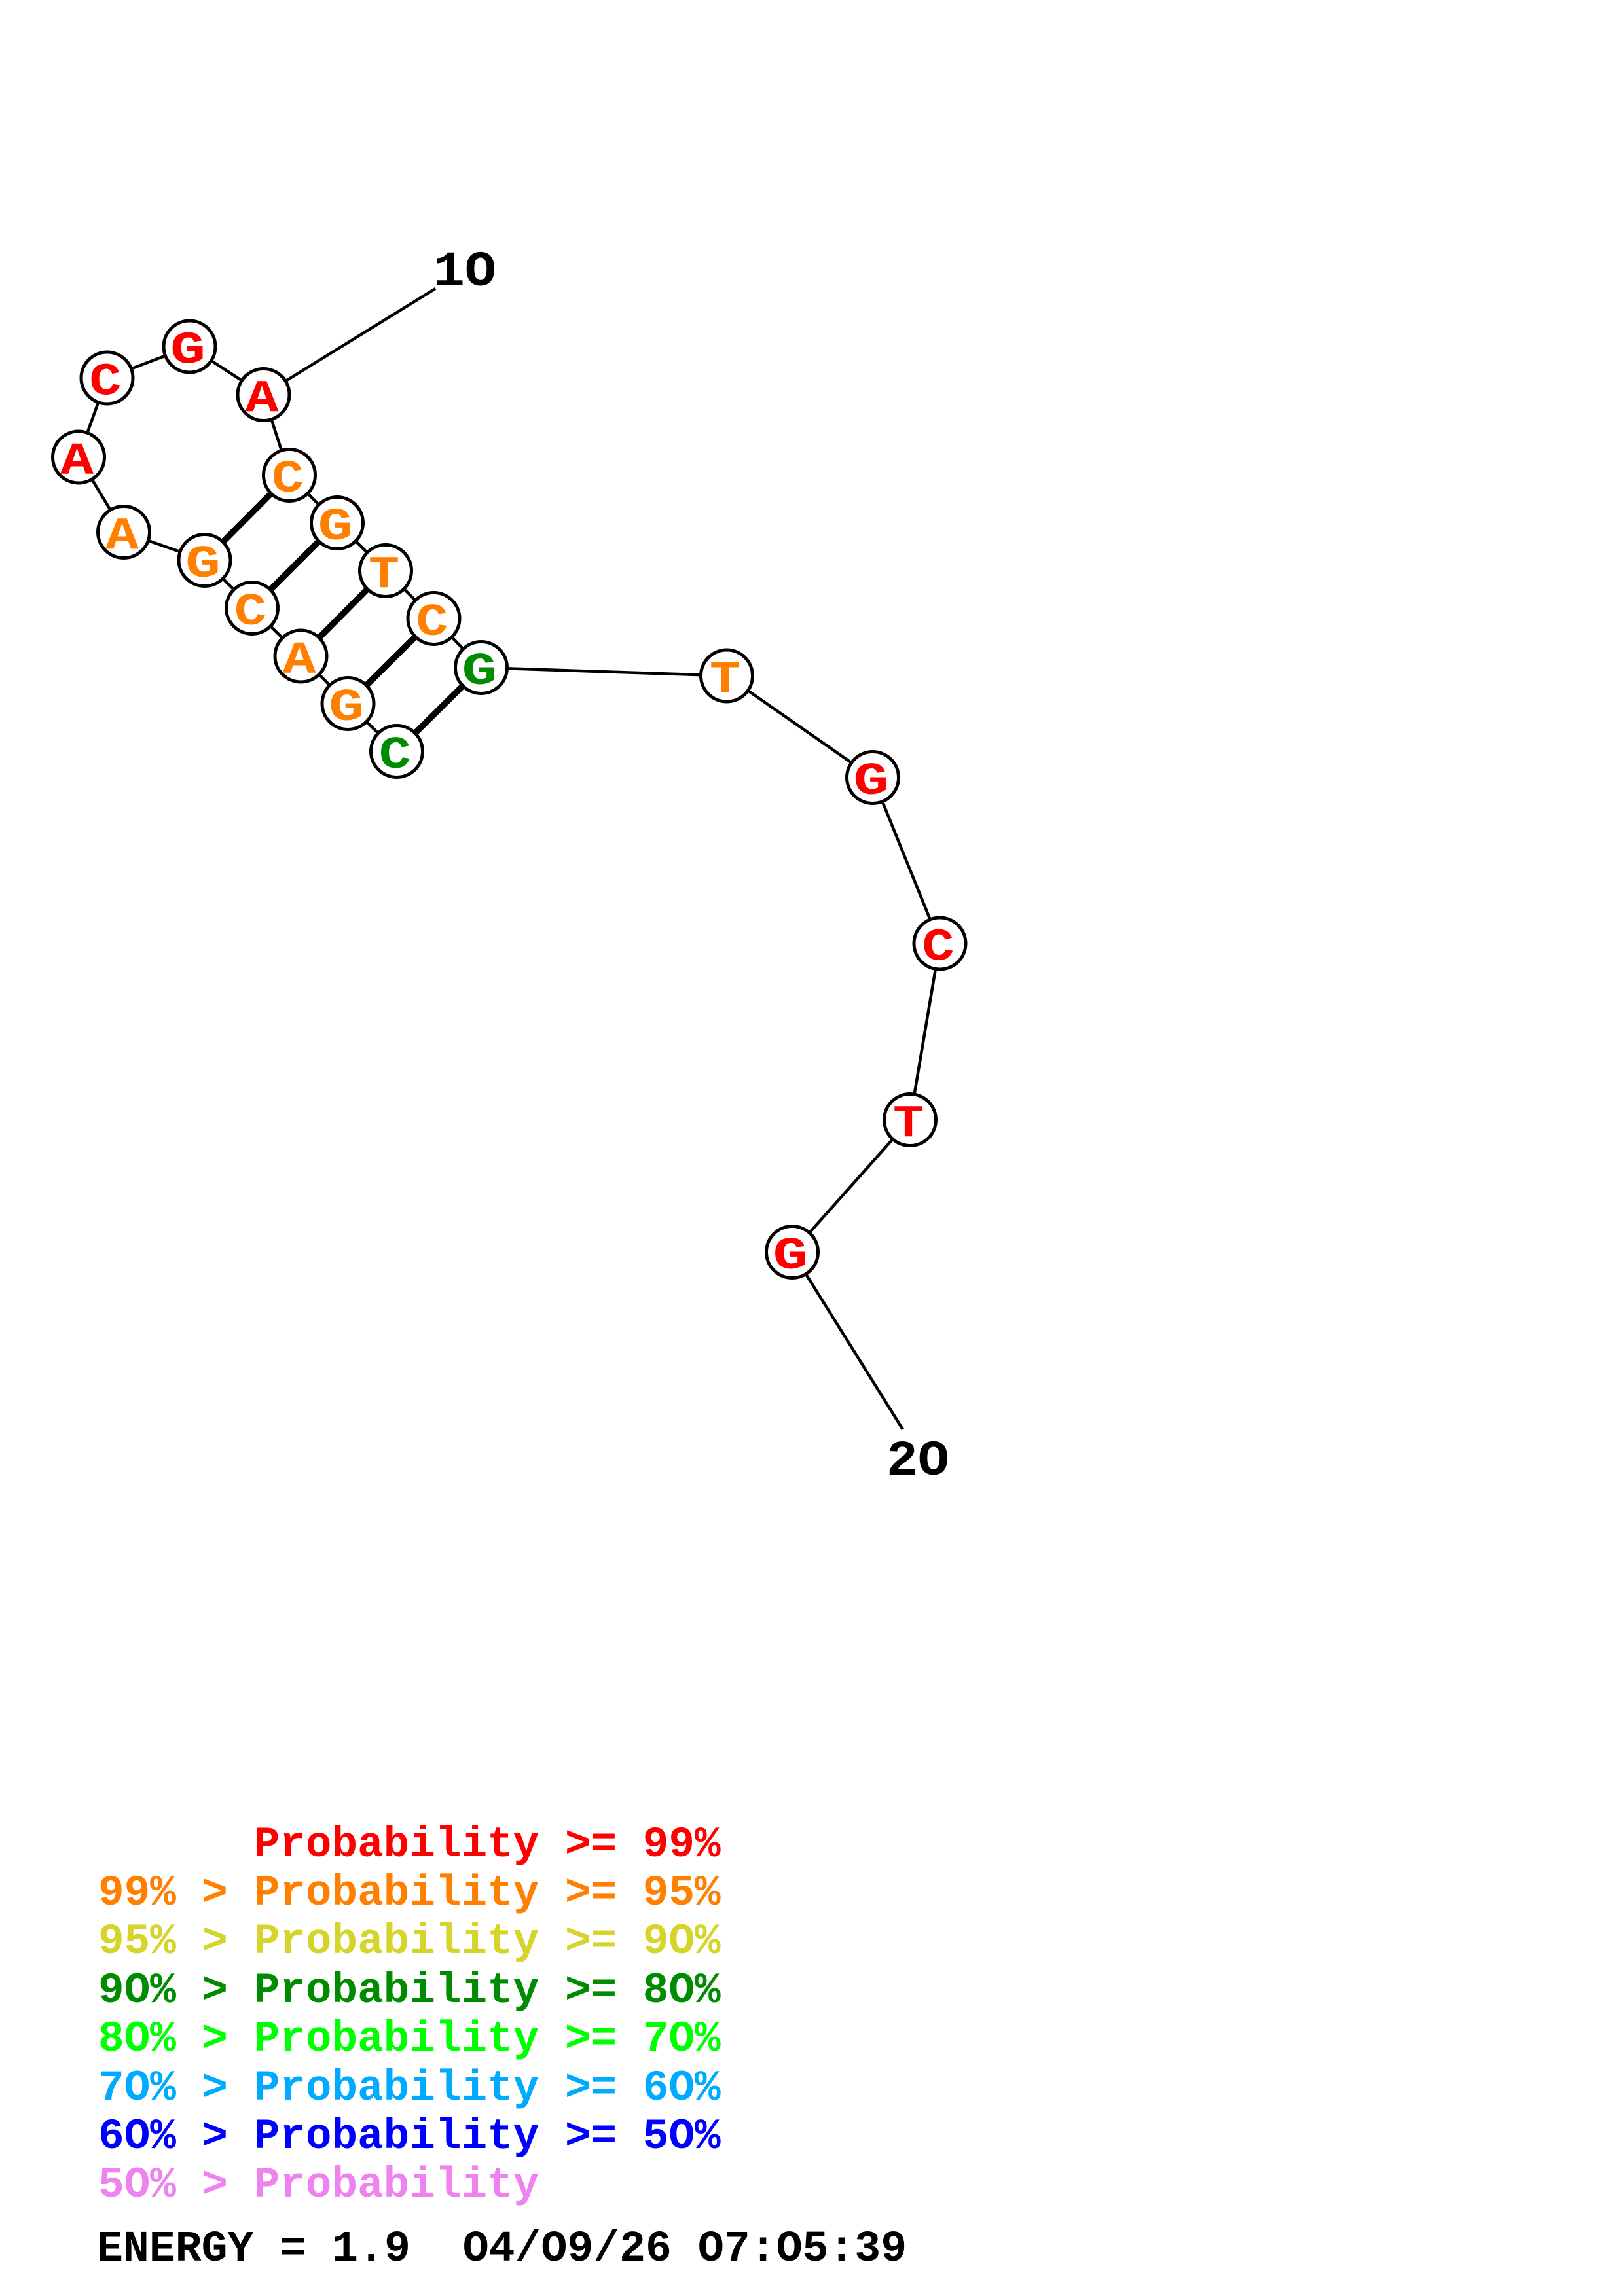 The height and width of the screenshot is (2296, 1623). Describe the element at coordinates (409, 1894) in the screenshot. I see `svg-text: 99% > Probability >= 95%` at that location.